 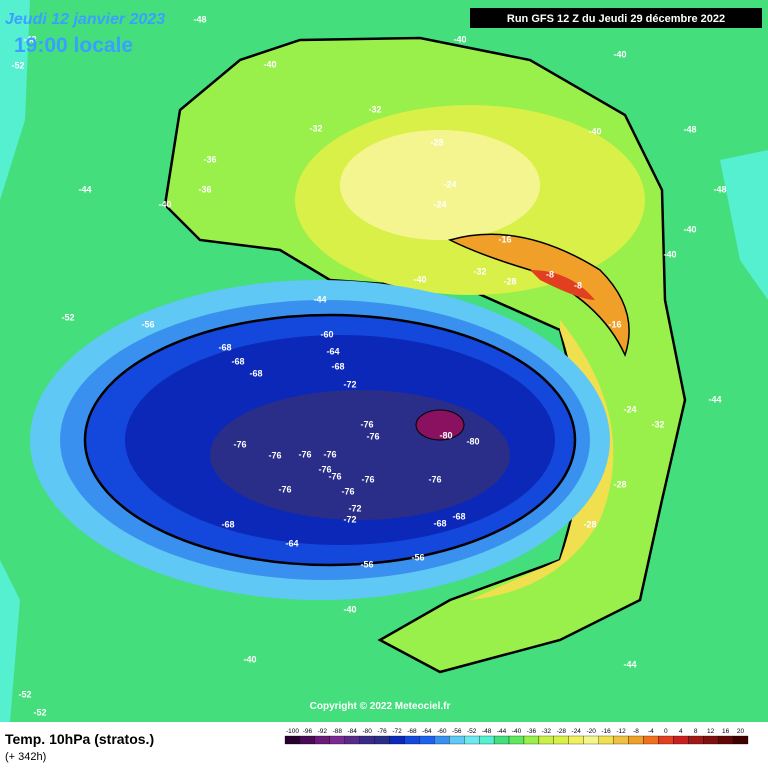 I want to click on scale-tick-label: -52, so click(x=472, y=731).